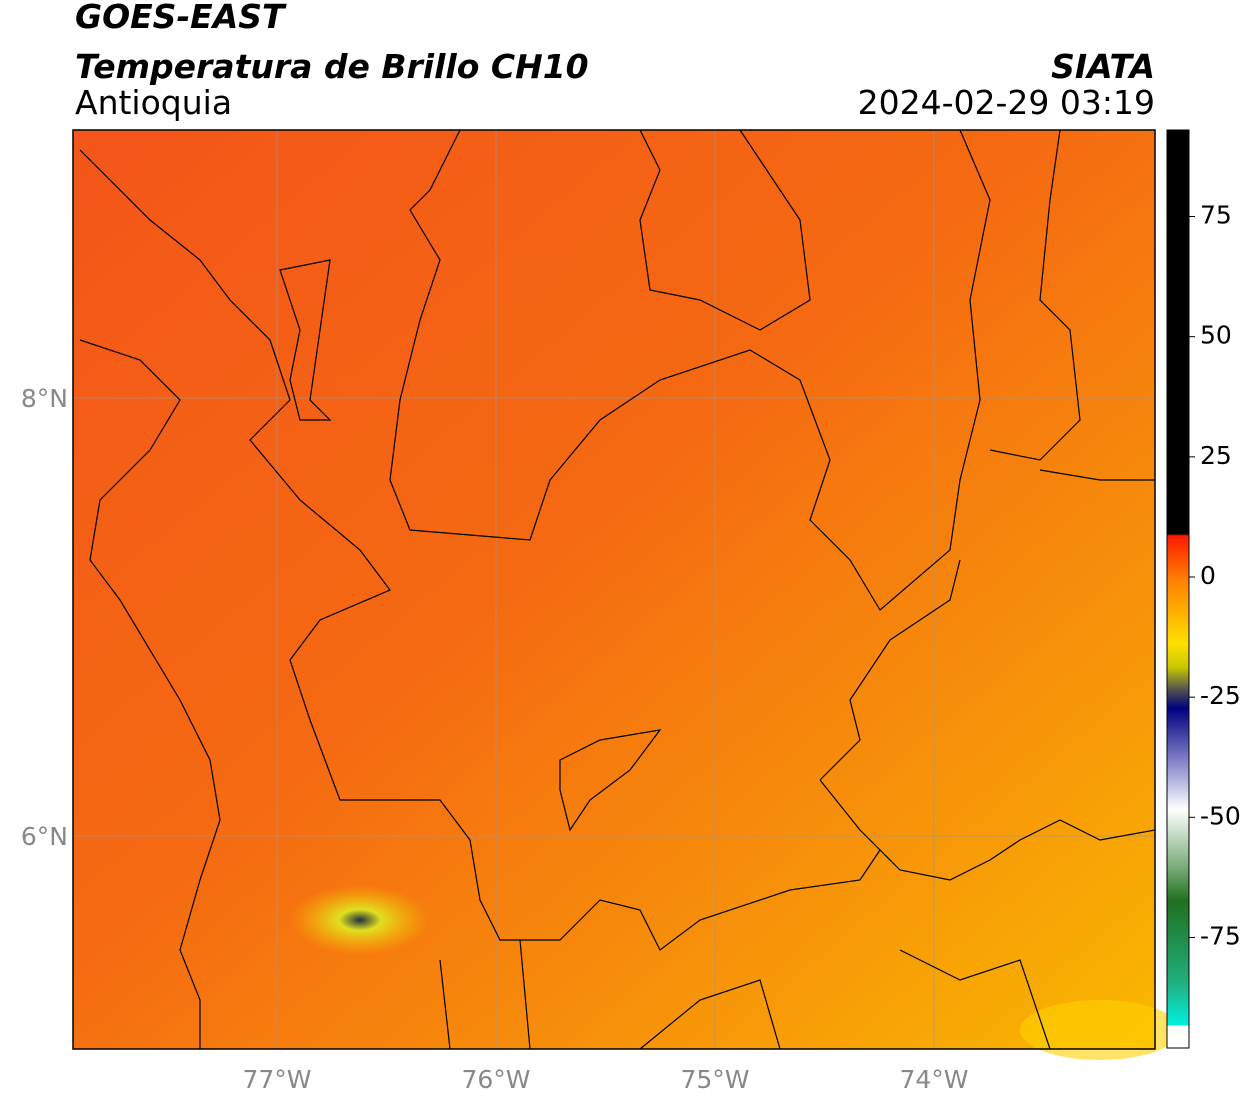  What do you see at coordinates (1216, 215) in the screenshot?
I see `colorbar-tick-label: 75` at bounding box center [1216, 215].